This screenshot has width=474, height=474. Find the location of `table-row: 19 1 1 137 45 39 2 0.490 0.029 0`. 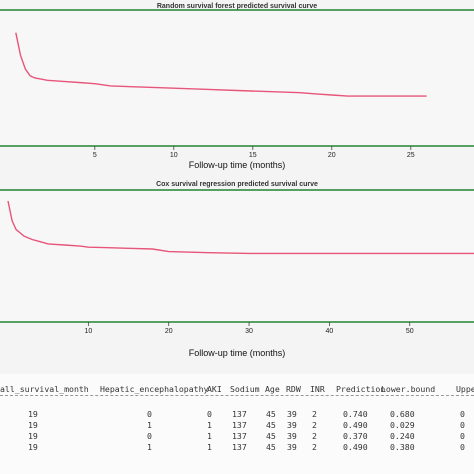

table-row: 19 1 1 137 45 39 2 0.490 0.029 0 is located at coordinates (237, 425).